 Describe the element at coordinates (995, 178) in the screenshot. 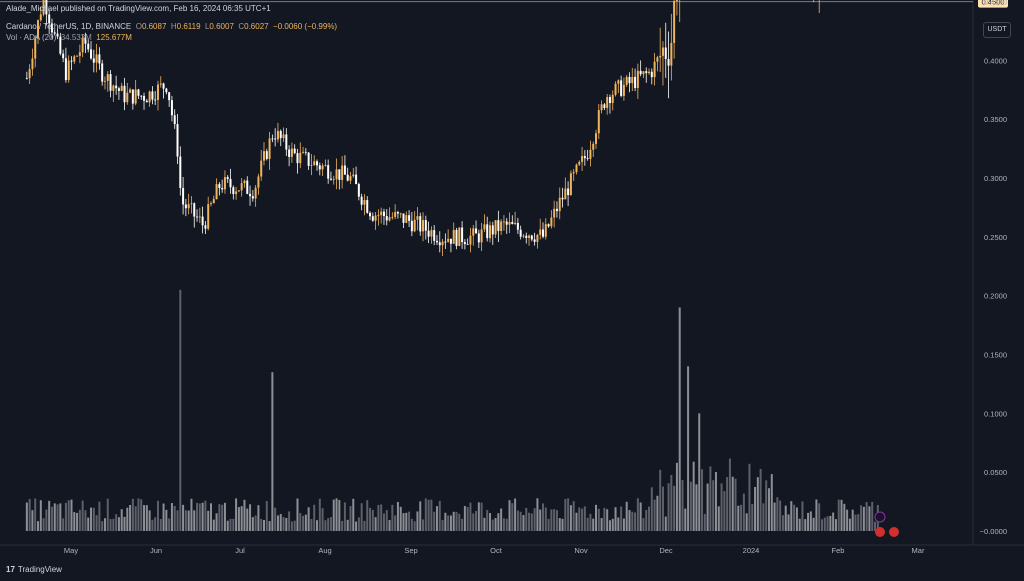

I see `price-tick-label: 0.3000` at that location.